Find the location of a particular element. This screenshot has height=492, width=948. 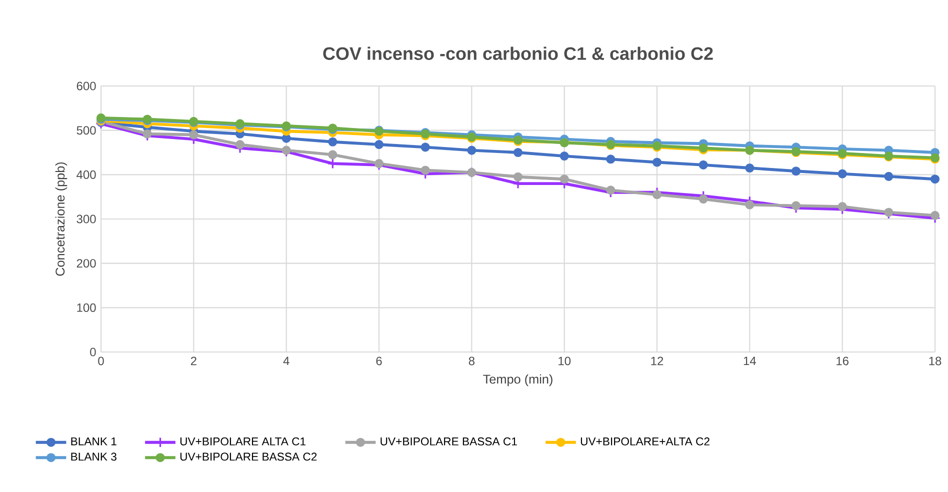

y-tick-label: 400 is located at coordinates (86, 174).